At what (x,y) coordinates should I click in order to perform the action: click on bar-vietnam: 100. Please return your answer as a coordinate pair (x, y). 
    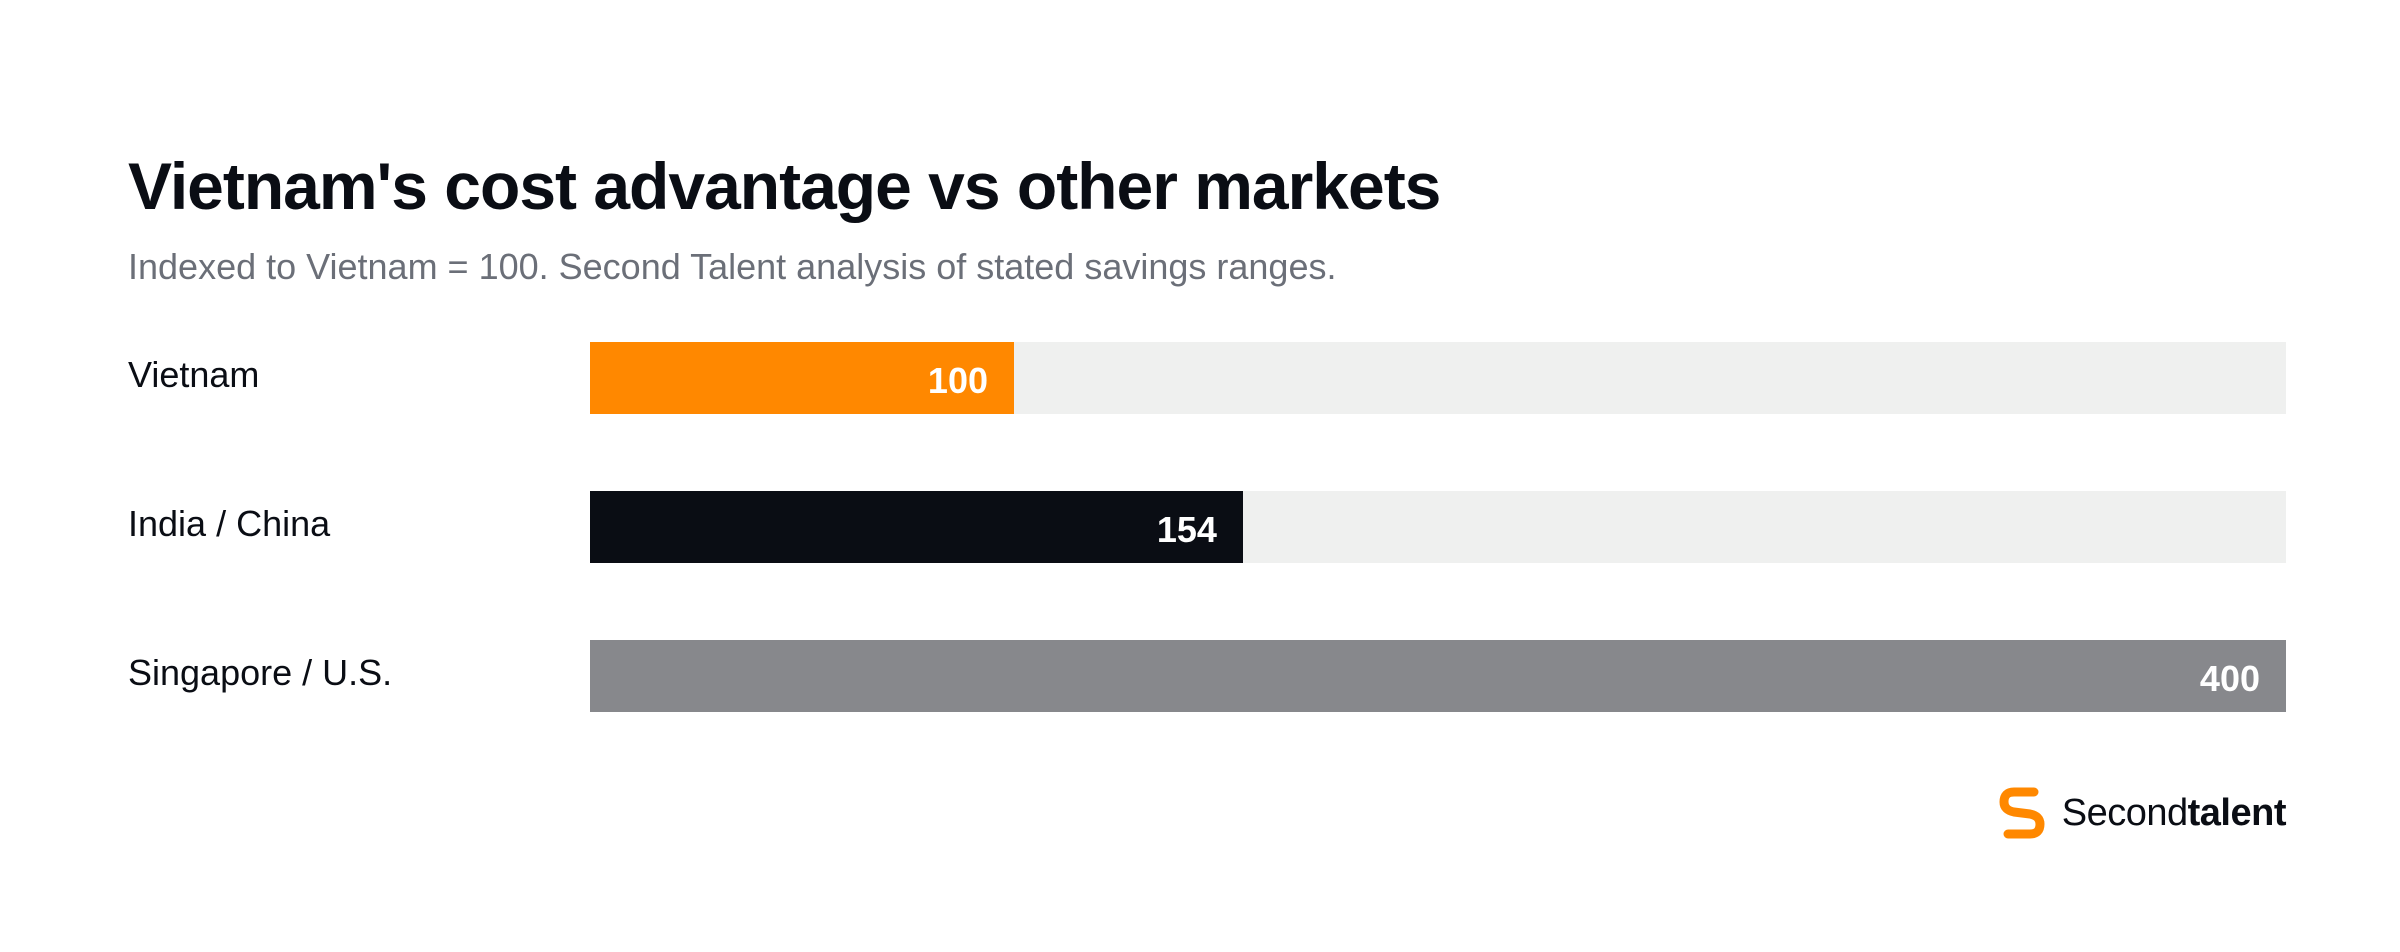
    Looking at the image, I should click on (802, 378).